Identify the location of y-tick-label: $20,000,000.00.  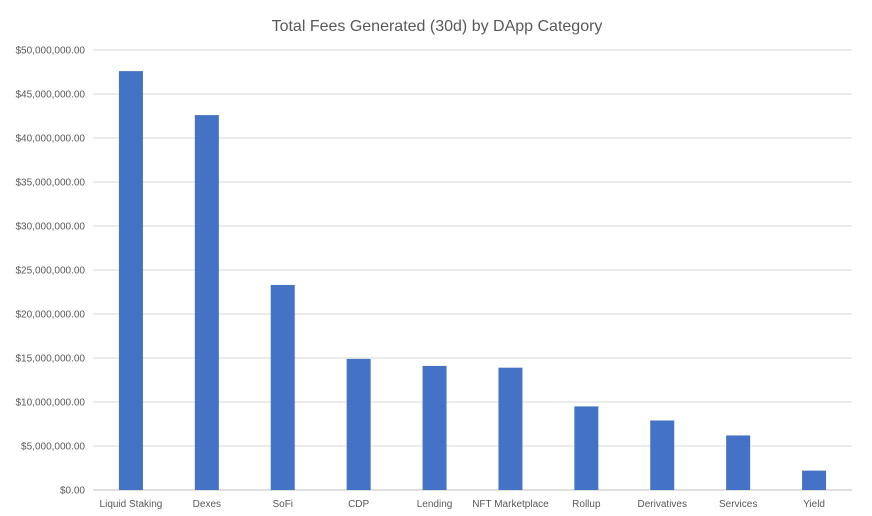
(50, 315).